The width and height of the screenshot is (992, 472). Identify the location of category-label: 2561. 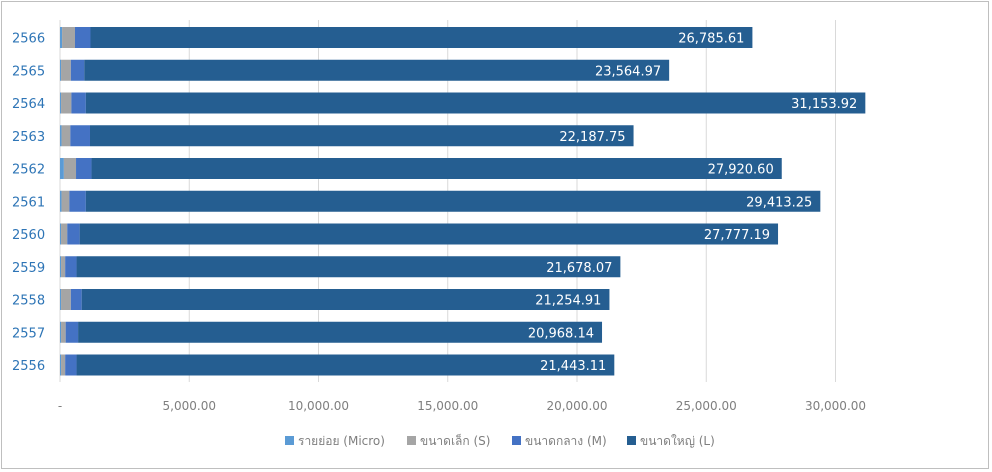
(28, 202).